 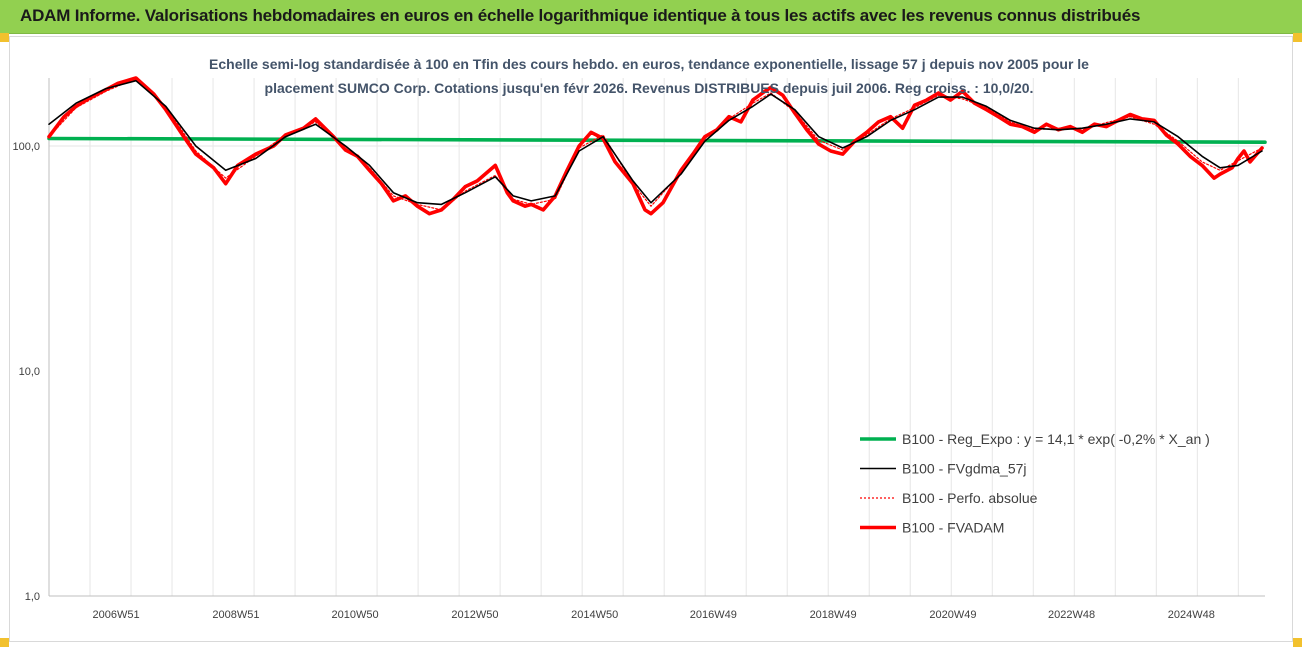 I want to click on legend-label: B100 - FVADAM, so click(x=953, y=528).